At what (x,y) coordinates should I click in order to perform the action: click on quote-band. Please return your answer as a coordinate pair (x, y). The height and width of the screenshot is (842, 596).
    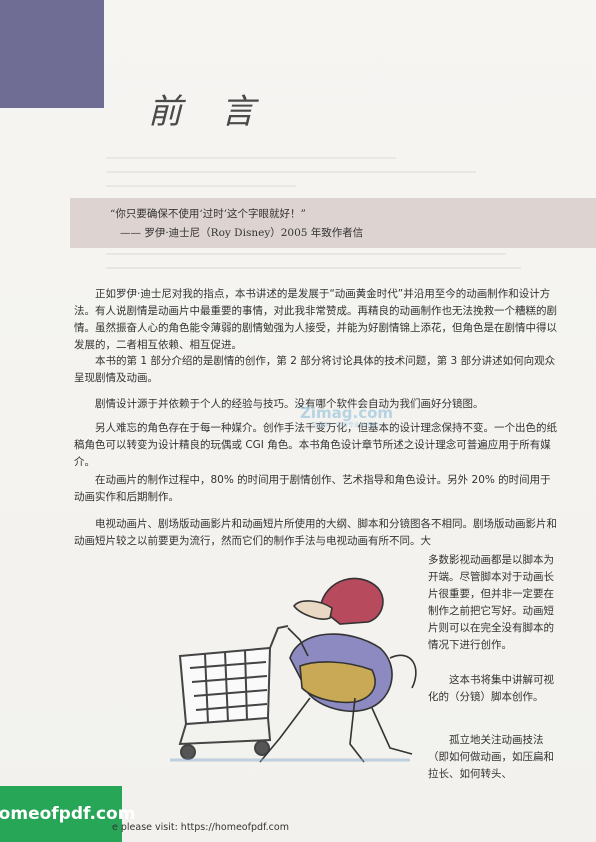
    Looking at the image, I should click on (333, 223).